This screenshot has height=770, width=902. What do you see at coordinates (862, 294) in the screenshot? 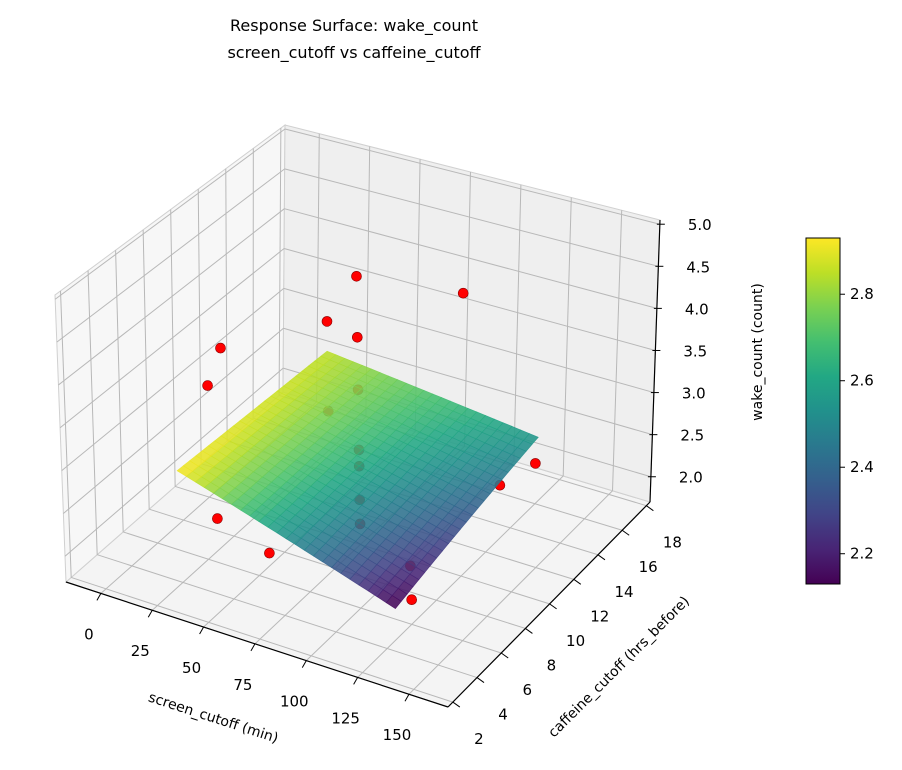
I see `colorbar-tick-label: 2.8` at bounding box center [862, 294].